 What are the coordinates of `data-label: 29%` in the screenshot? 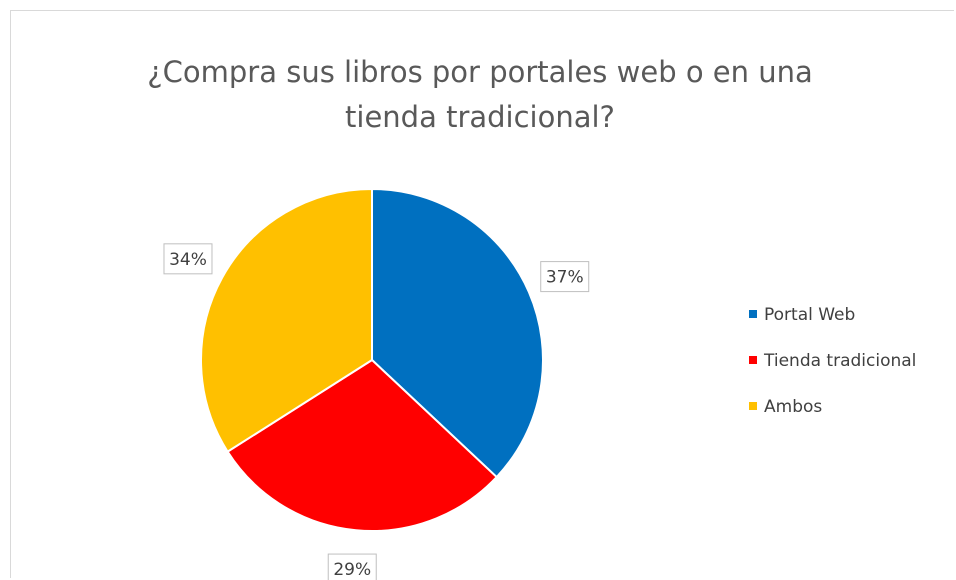 It's located at (352, 570).